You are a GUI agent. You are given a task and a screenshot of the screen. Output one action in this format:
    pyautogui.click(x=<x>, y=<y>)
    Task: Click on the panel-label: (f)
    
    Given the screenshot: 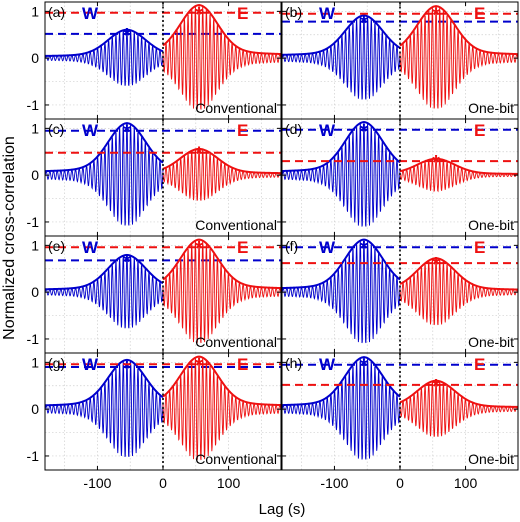 What is the action you would take?
    pyautogui.click(x=291, y=246)
    